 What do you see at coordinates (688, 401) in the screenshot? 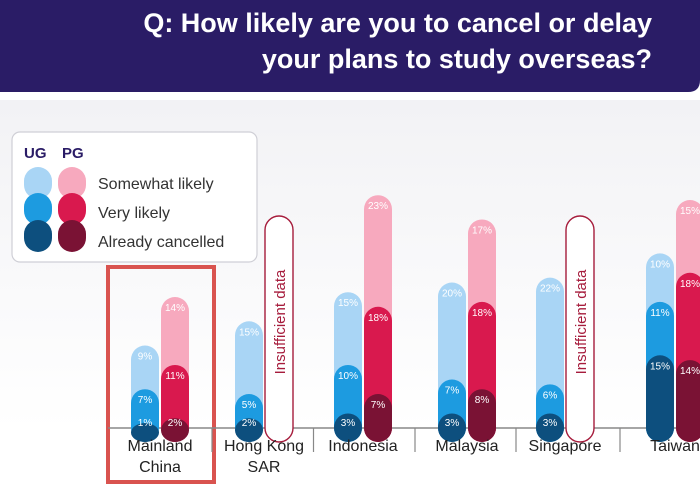
I see `bar-taiwan-pg-already-cancelled` at bounding box center [688, 401].